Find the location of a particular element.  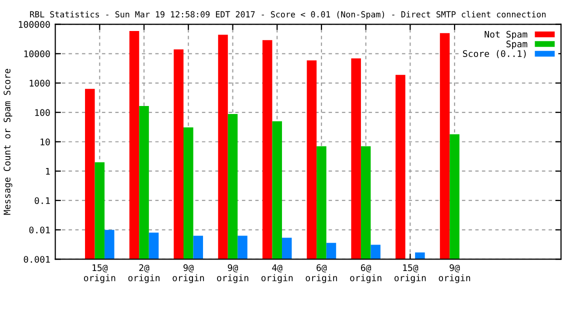

chart-title: RBL Statistics - Sun Mar 19 12:58:09 EDT 2017 - Score < 0.01 (Non-Spam) - Direct SMTP client connection is located at coordinates (288, 15).